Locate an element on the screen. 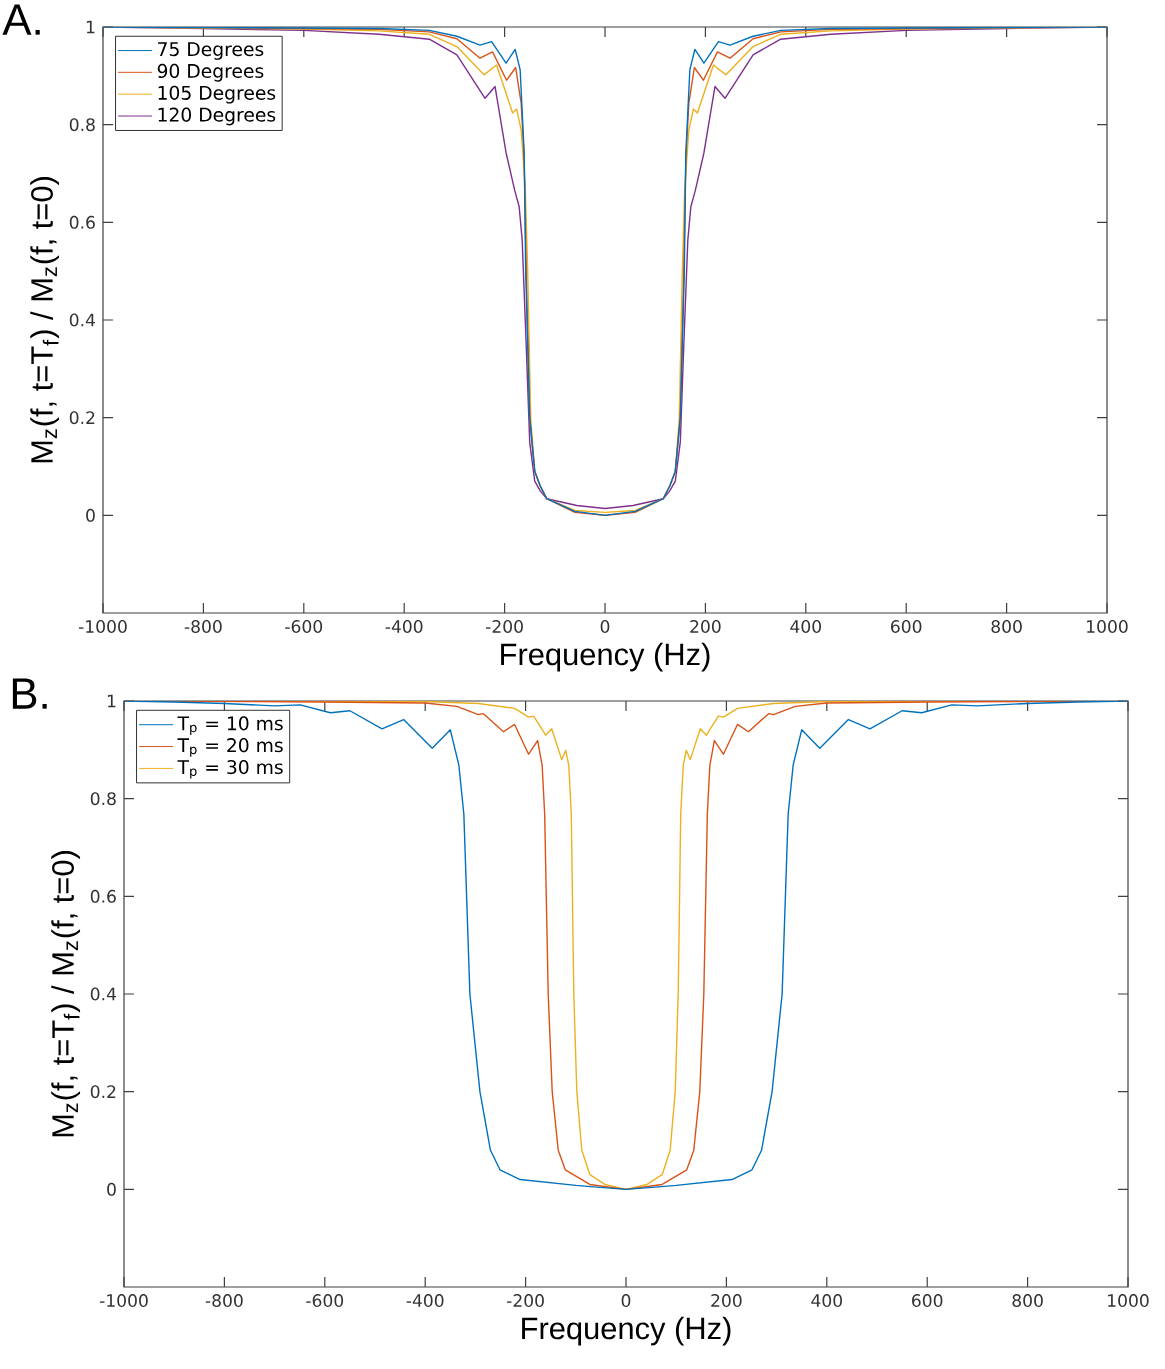 This screenshot has width=1165, height=1369. legend-label: 90 Degrees is located at coordinates (210, 72).